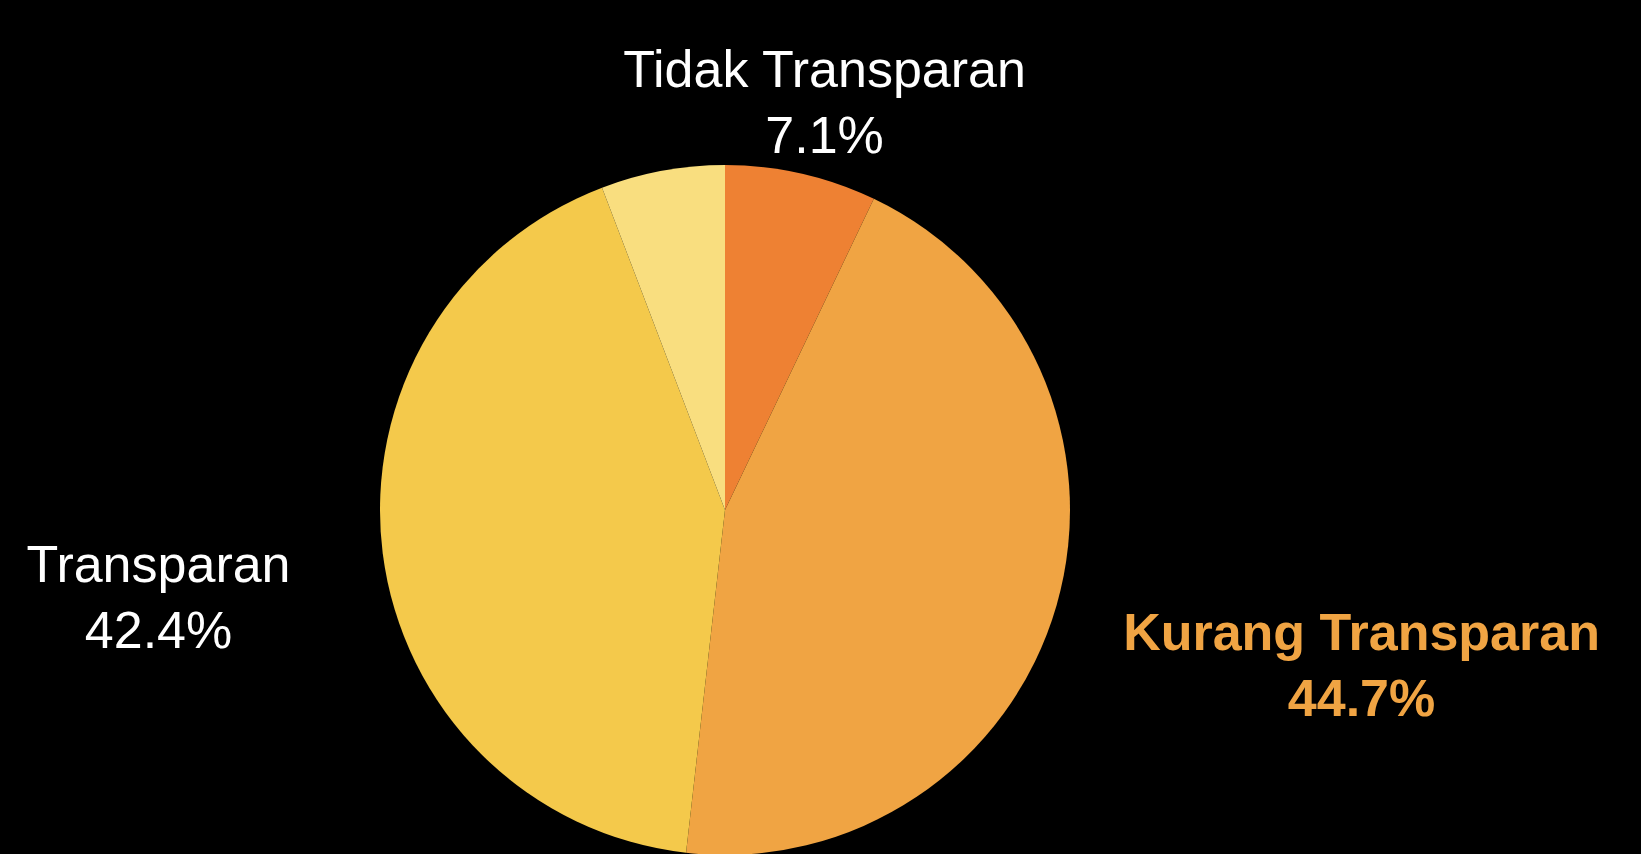  What do you see at coordinates (824, 69) in the screenshot?
I see `slice-label: Tidak Transparan` at bounding box center [824, 69].